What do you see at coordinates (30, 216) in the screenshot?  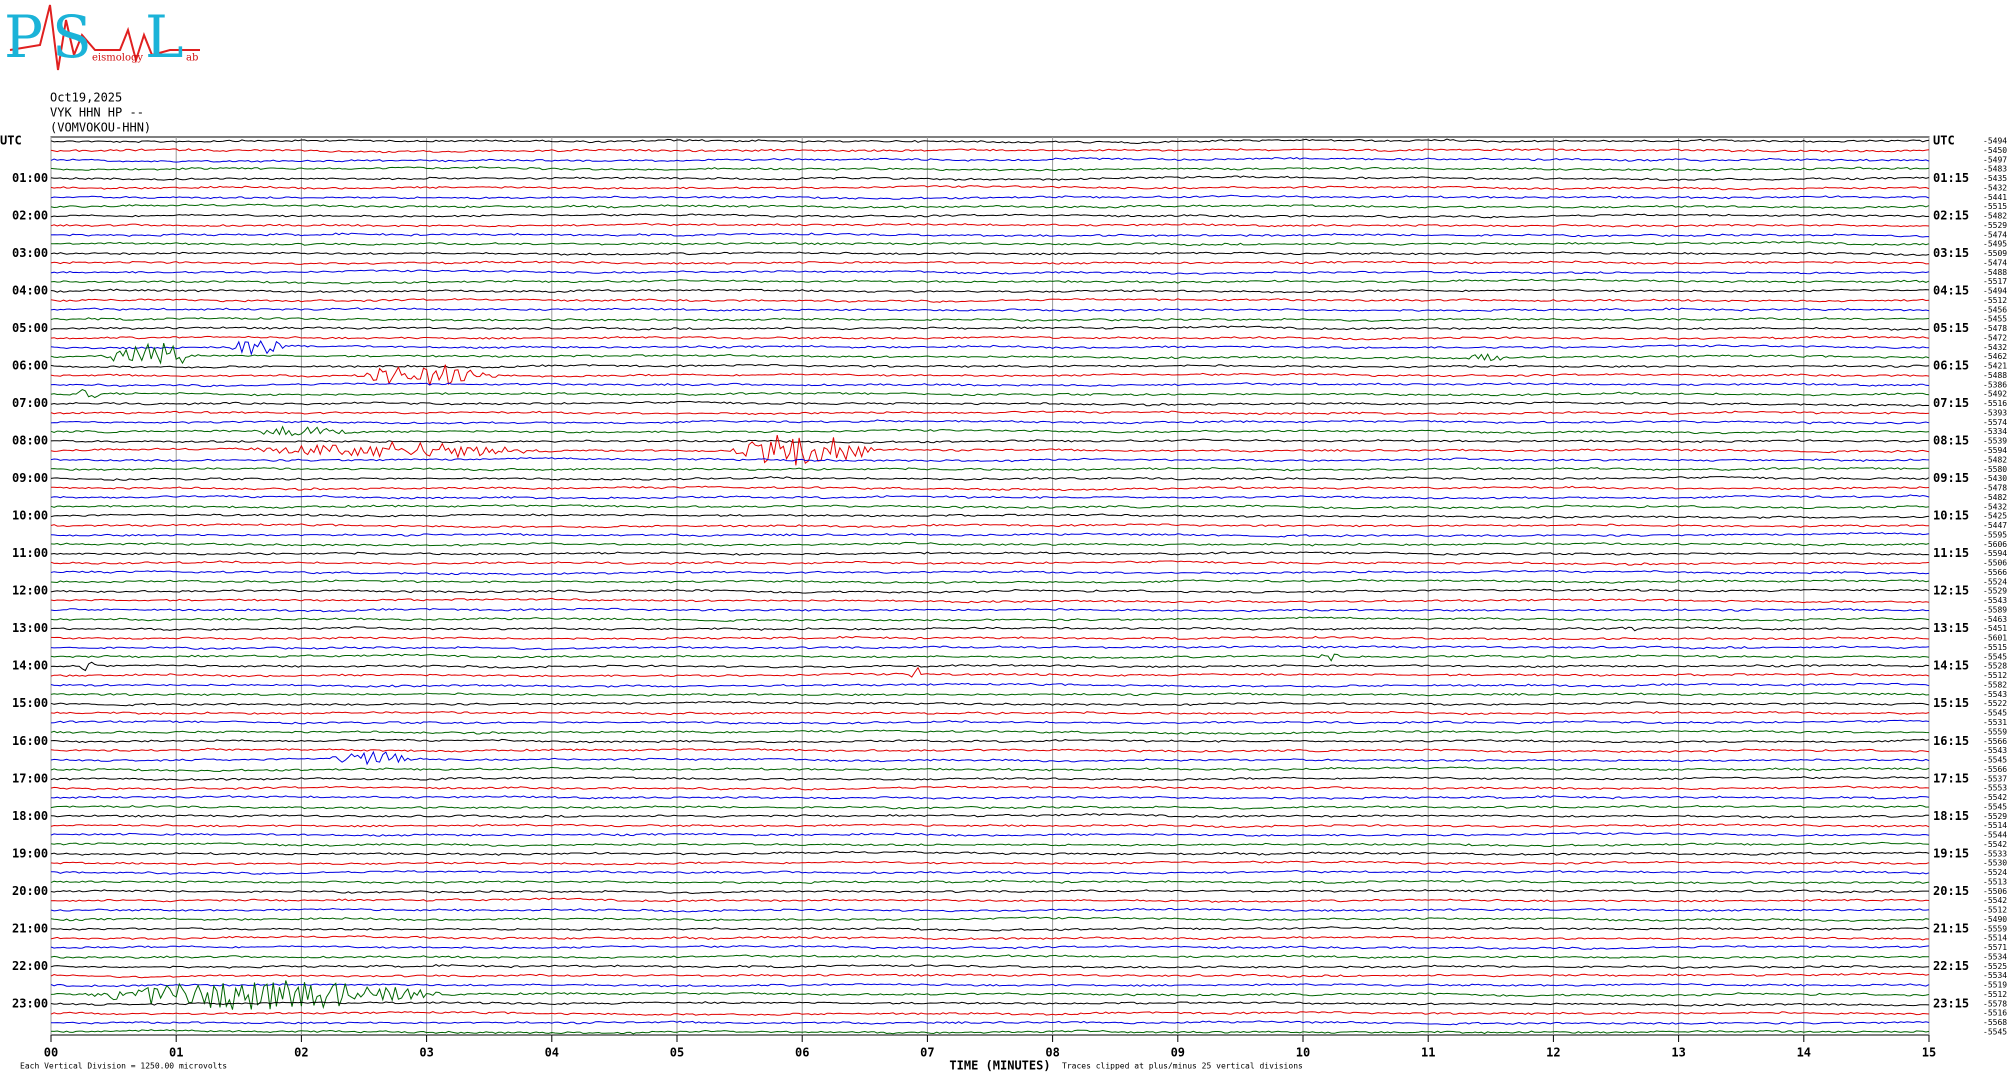 I see `left-time-label: 02:00` at bounding box center [30, 216].